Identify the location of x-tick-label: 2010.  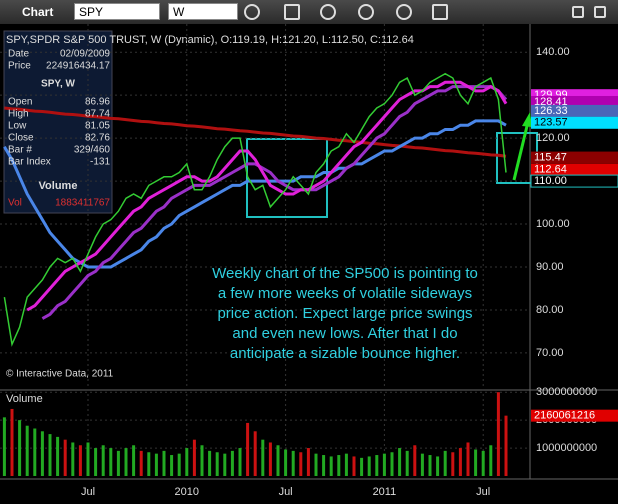
(187, 492).